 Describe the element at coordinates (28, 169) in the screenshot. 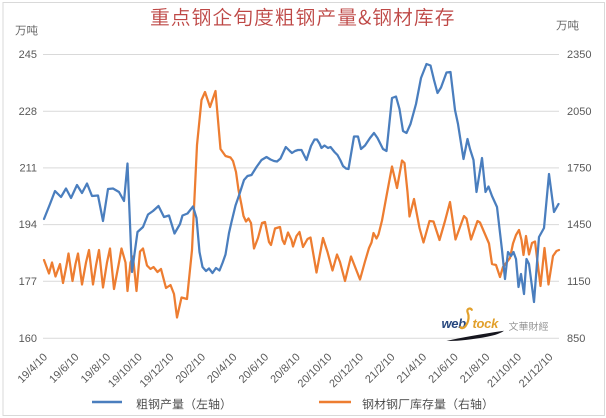

I see `svg-text: 211` at that location.